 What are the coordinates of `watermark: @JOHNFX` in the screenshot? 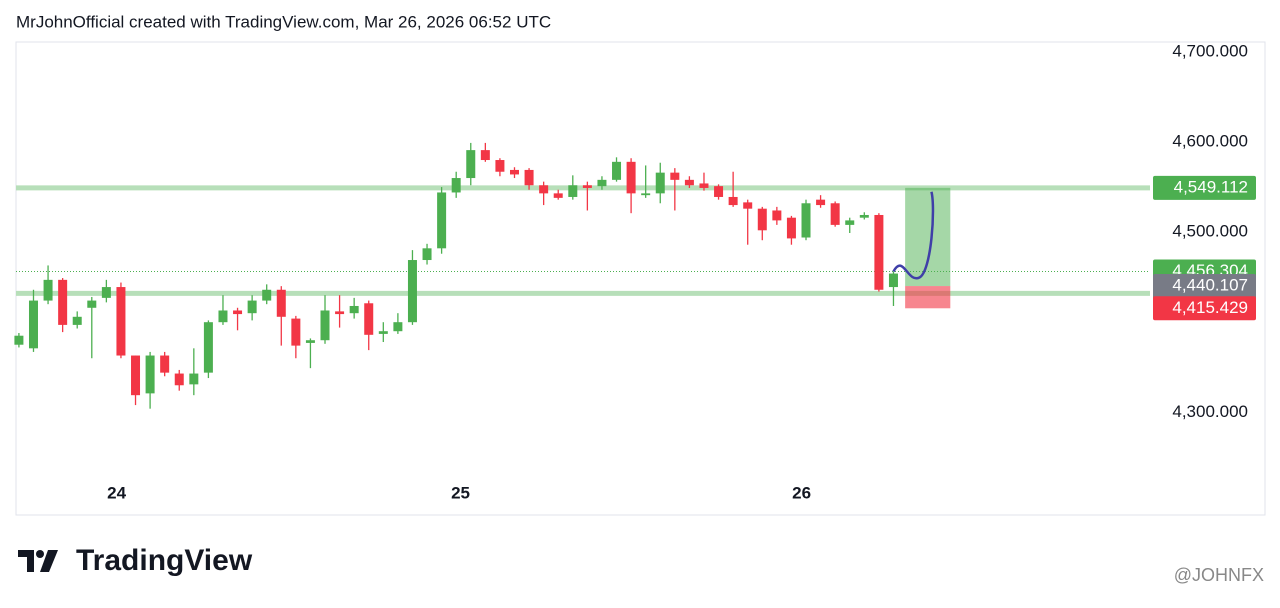 It's located at (1219, 575).